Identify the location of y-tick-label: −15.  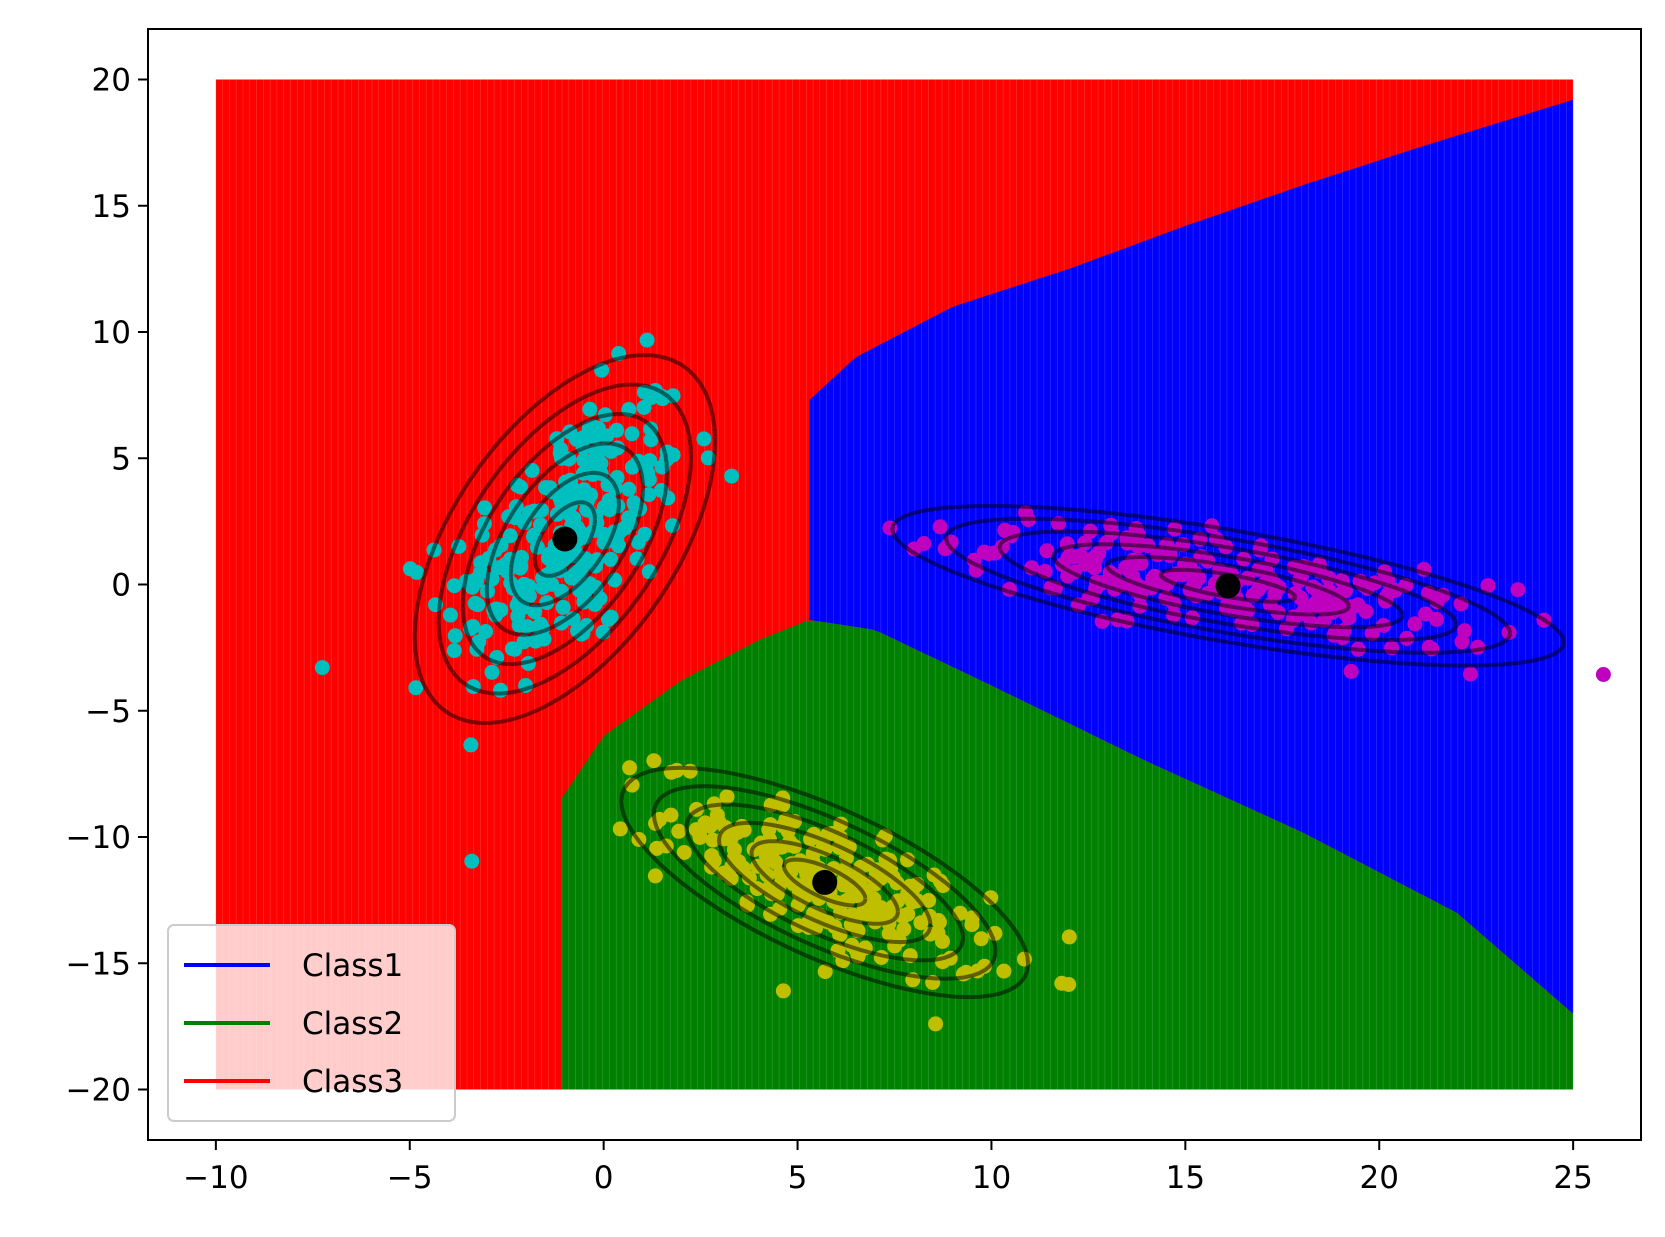
(98, 964).